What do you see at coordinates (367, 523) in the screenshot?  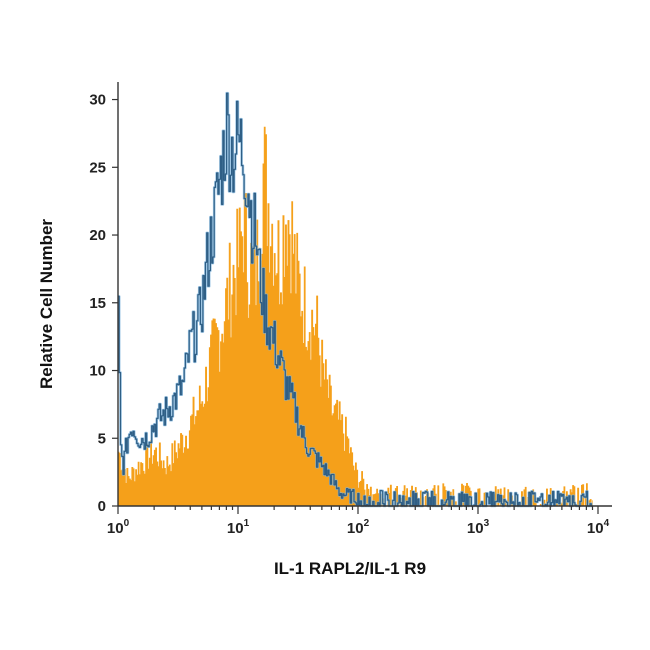 I see `x-tick-exponent: 2` at bounding box center [367, 523].